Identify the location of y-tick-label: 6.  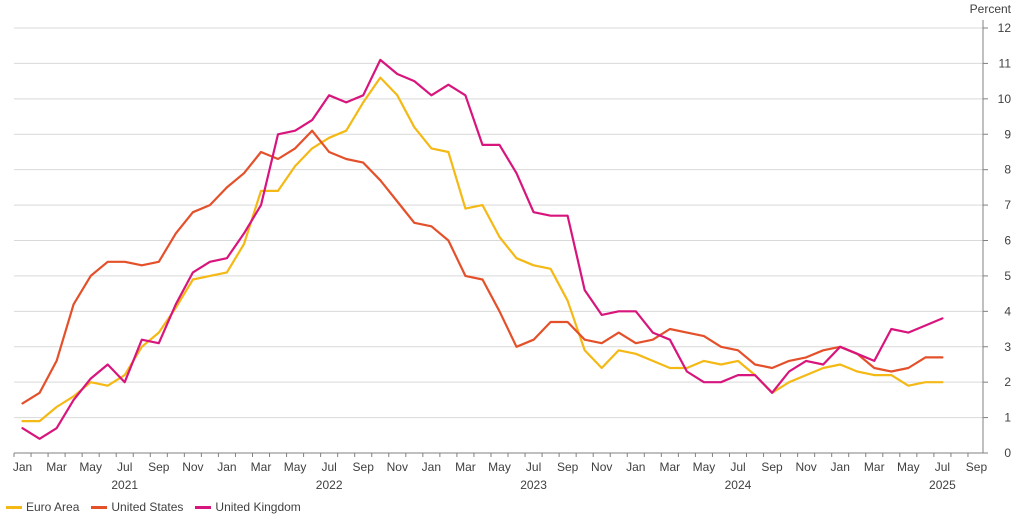
(1007, 241).